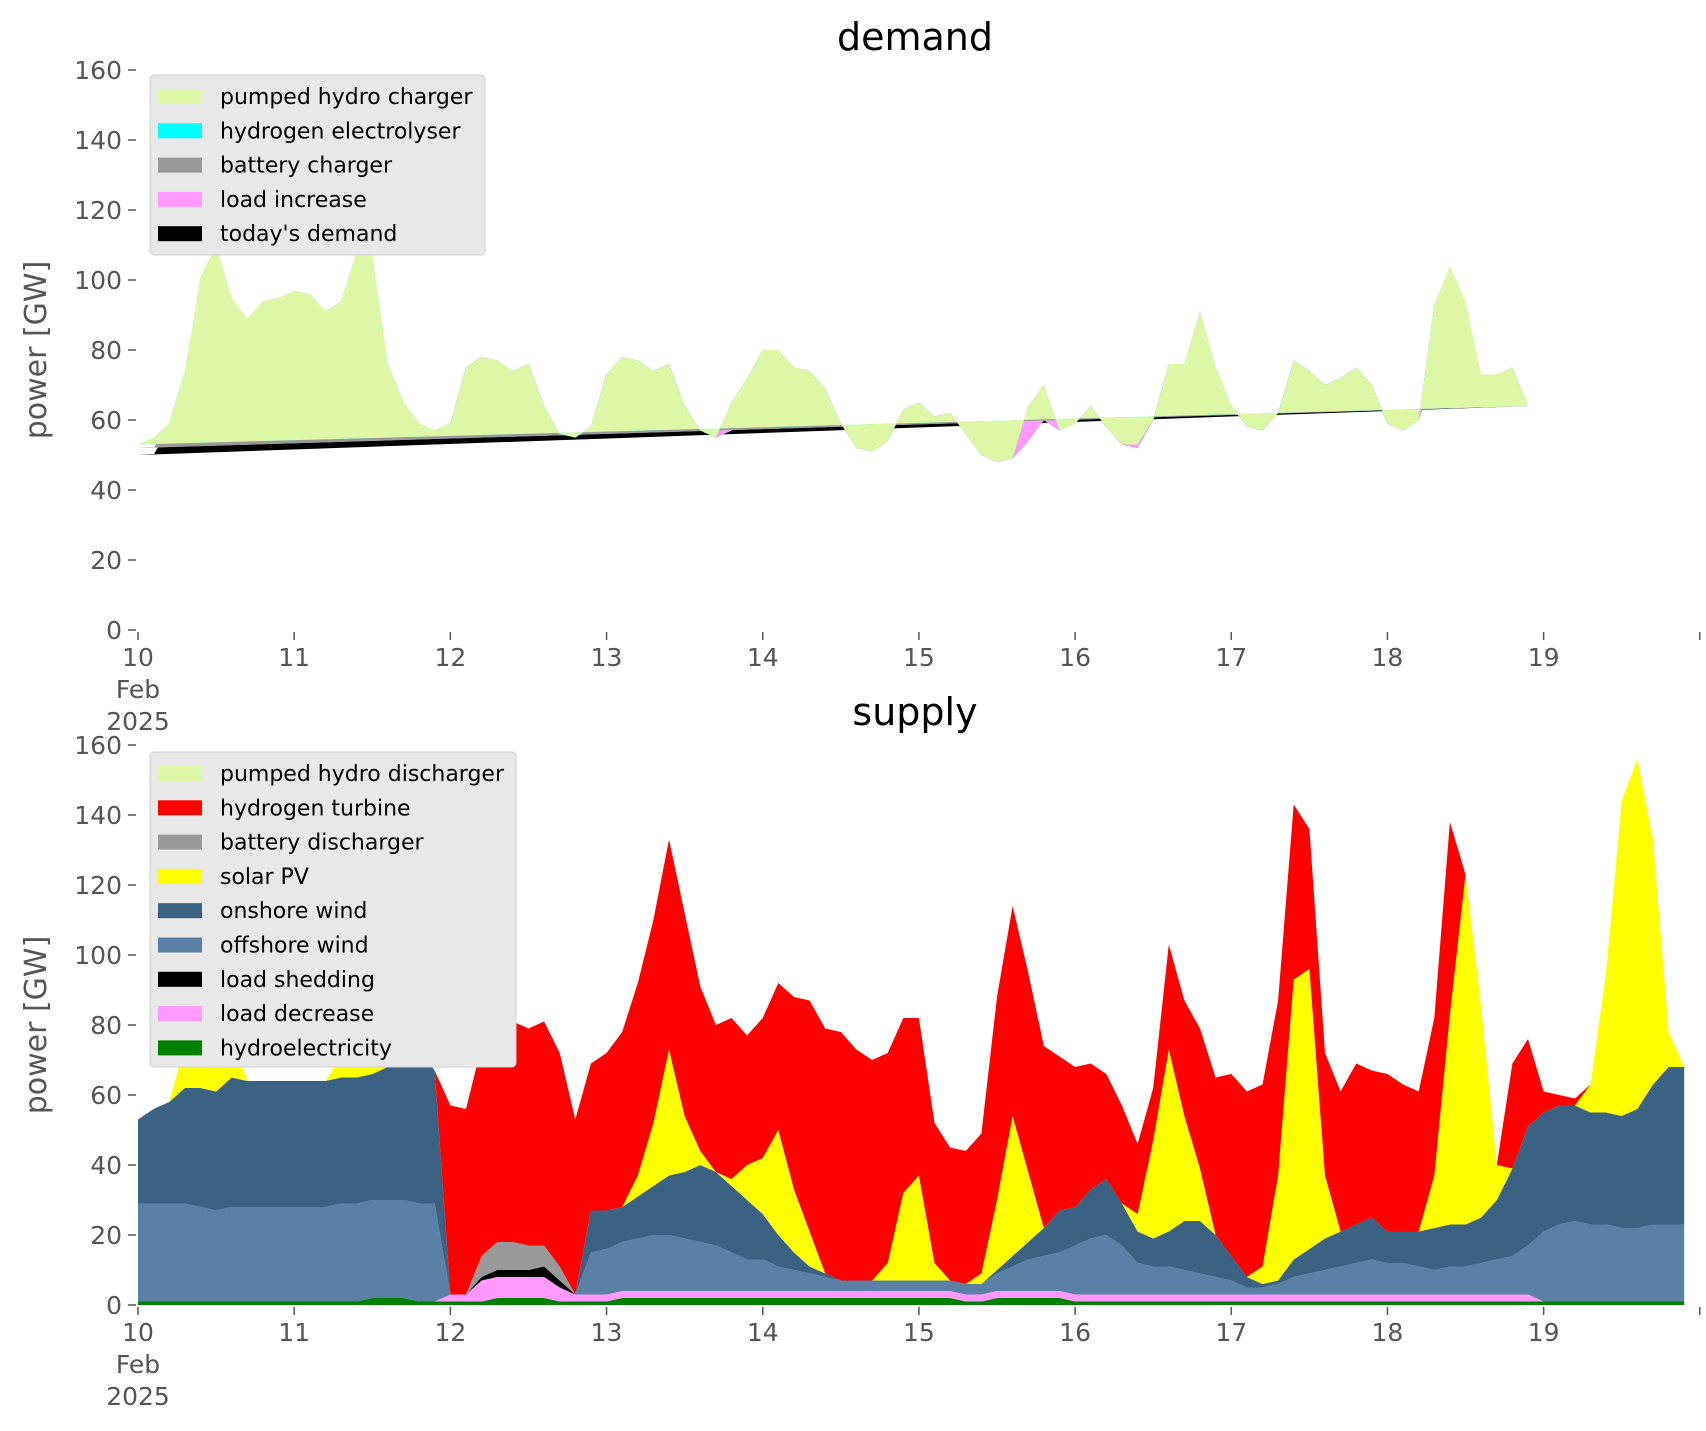 Image resolution: width=1706 pixels, height=1431 pixels. What do you see at coordinates (911, 1289) in the screenshot?
I see `area-load-decrease` at bounding box center [911, 1289].